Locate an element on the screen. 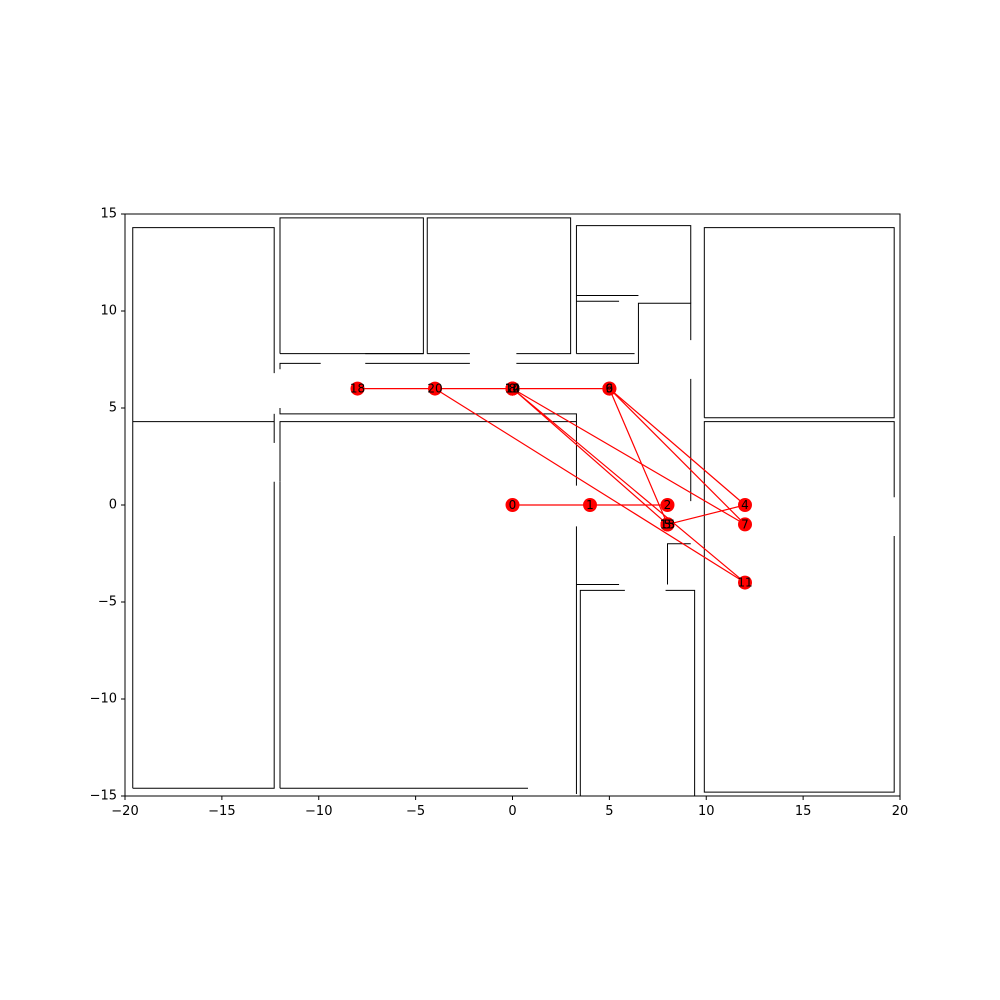 Image resolution: width=1000 pixels, height=1000 pixels. node-label: 8 is located at coordinates (513, 389).